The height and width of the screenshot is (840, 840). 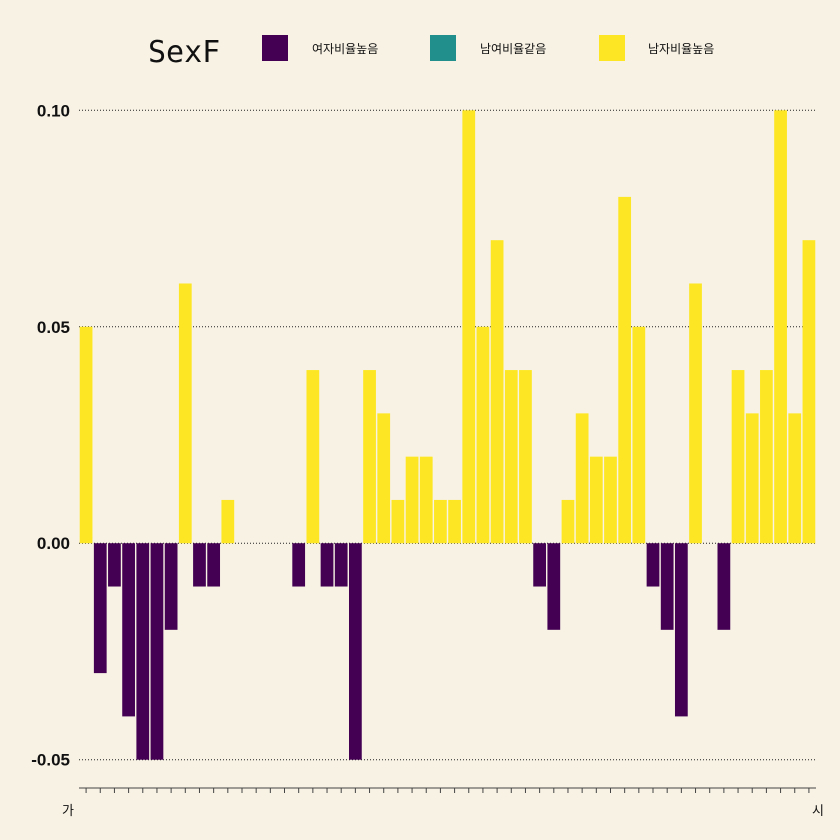 What do you see at coordinates (53, 110) in the screenshot?
I see `y-tick-label: 0.10` at bounding box center [53, 110].